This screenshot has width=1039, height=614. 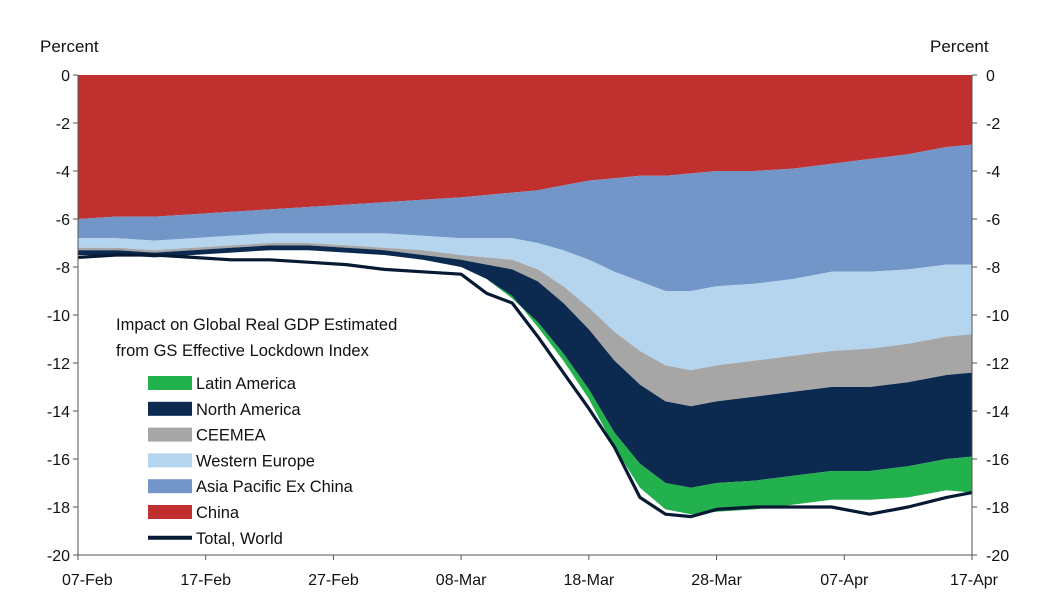 I want to click on legend-swatch-latin-america, so click(x=170, y=383).